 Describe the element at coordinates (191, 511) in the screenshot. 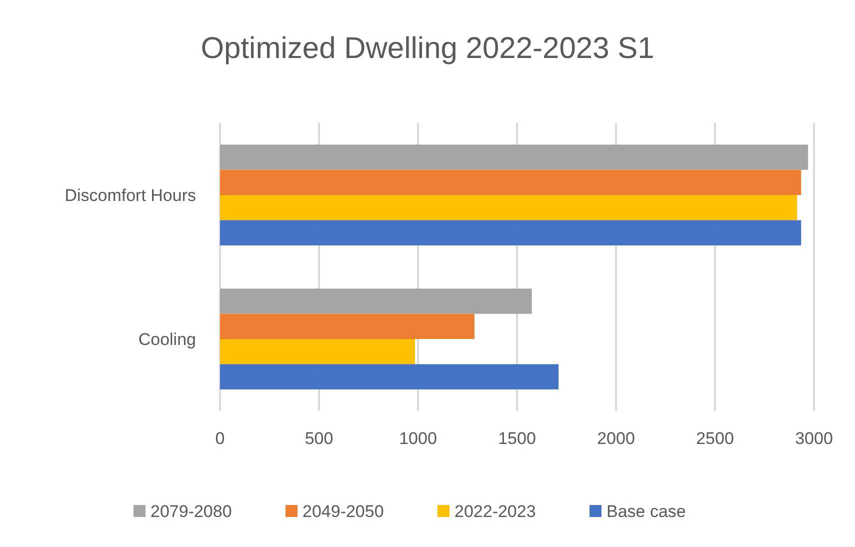

I see `legend-label: 2079-2080` at that location.